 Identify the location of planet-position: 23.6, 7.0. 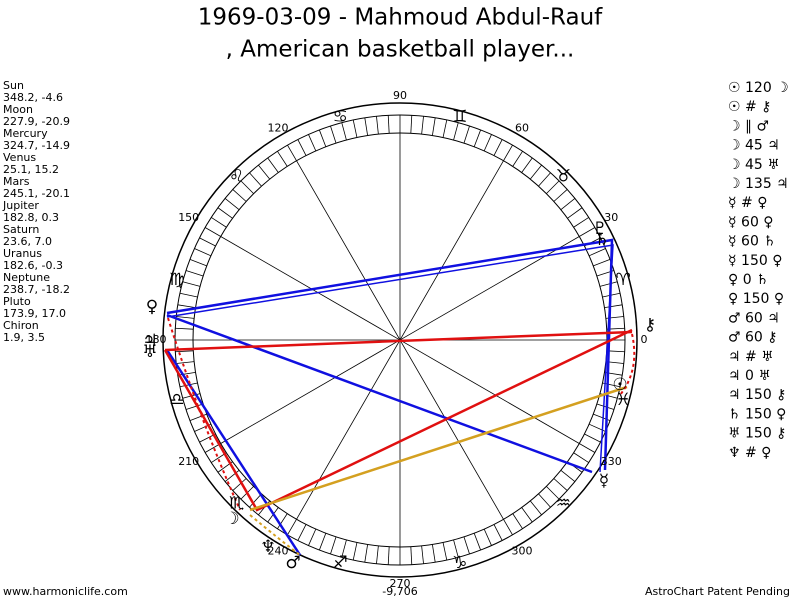
(27, 241).